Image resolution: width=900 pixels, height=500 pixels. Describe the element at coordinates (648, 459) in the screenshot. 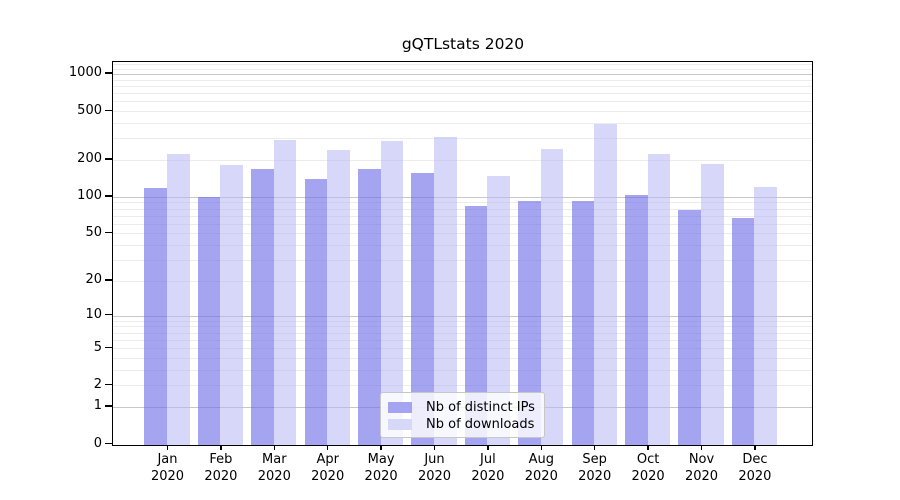

I see `x-tick-month: Oct` at that location.